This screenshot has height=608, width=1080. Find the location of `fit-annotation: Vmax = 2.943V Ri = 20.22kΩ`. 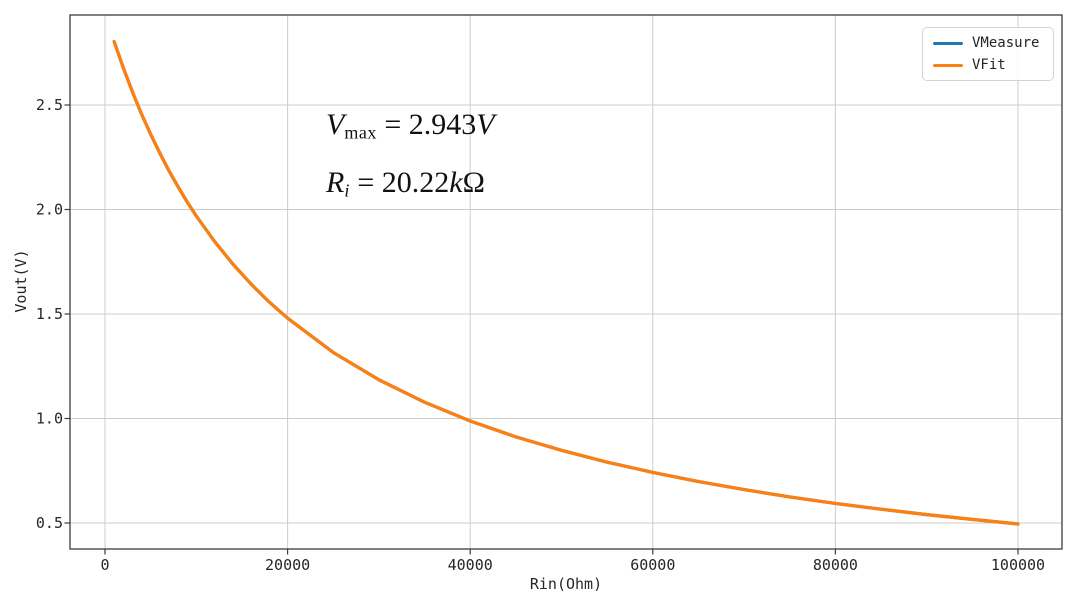

fit-annotation: Vmax = 2.943V Ri = 20.22kΩ is located at coordinates (410, 157).